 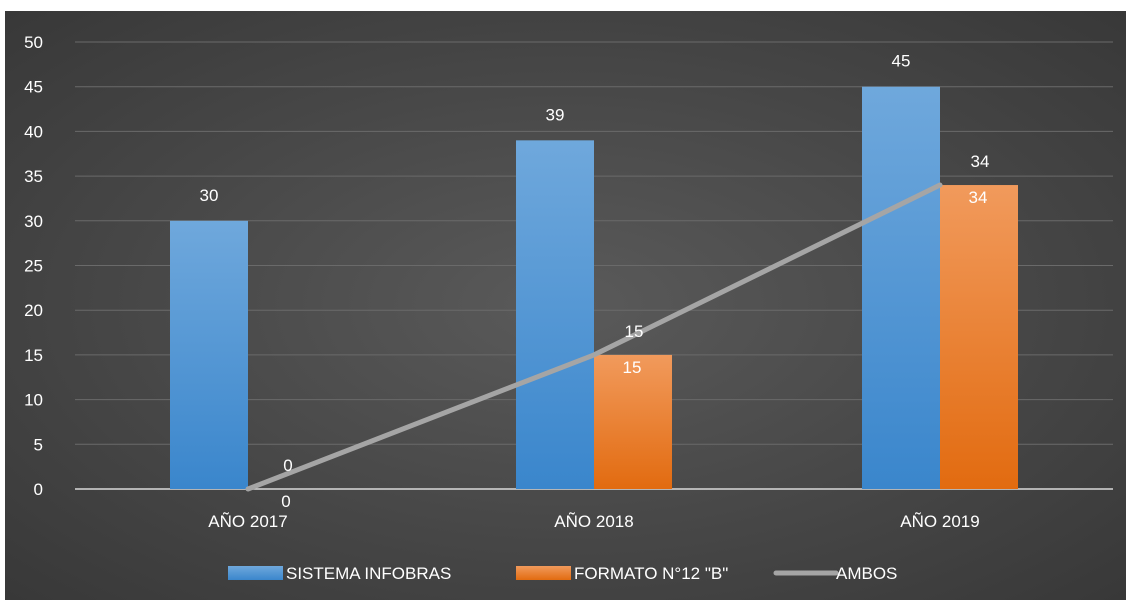 What do you see at coordinates (368, 573) in the screenshot?
I see `legend-label: SISTEMA INFOBRAS` at bounding box center [368, 573].